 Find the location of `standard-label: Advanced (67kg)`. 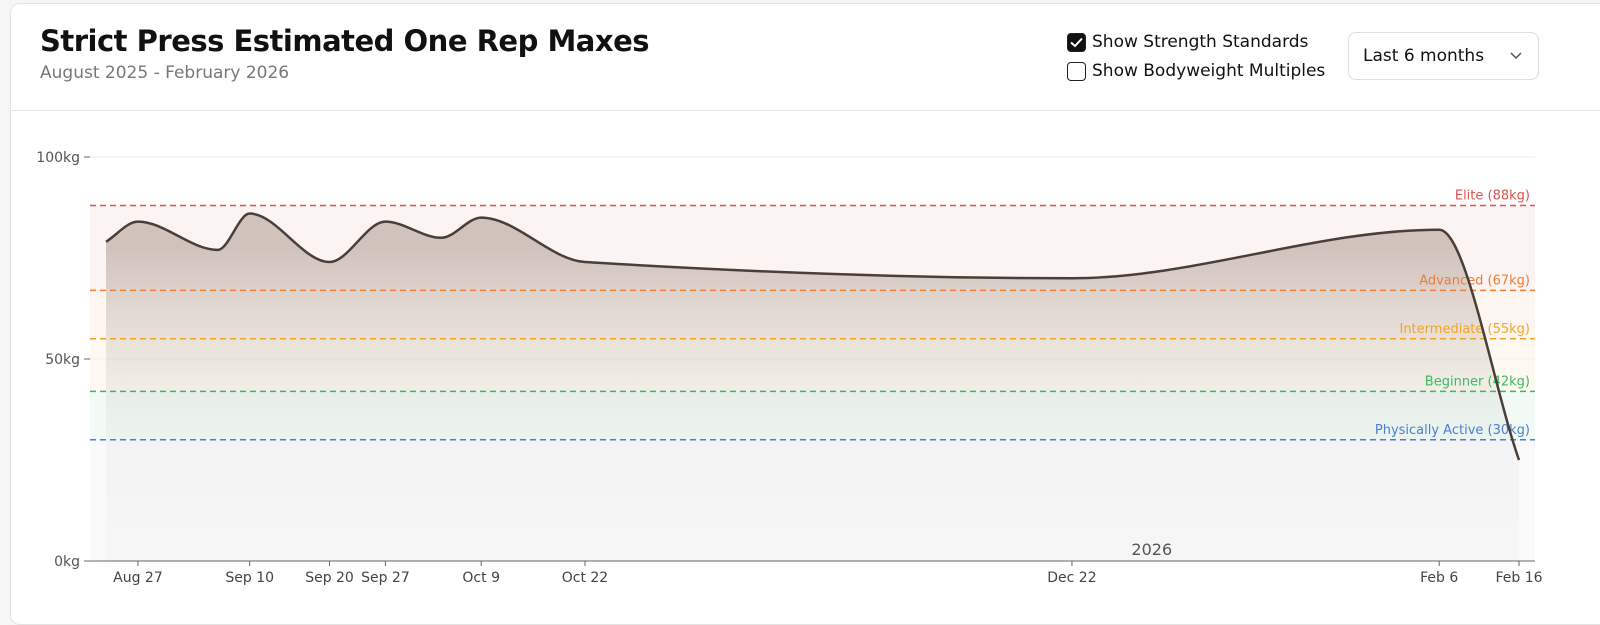

standard-label: Advanced (67kg) is located at coordinates (1474, 280).